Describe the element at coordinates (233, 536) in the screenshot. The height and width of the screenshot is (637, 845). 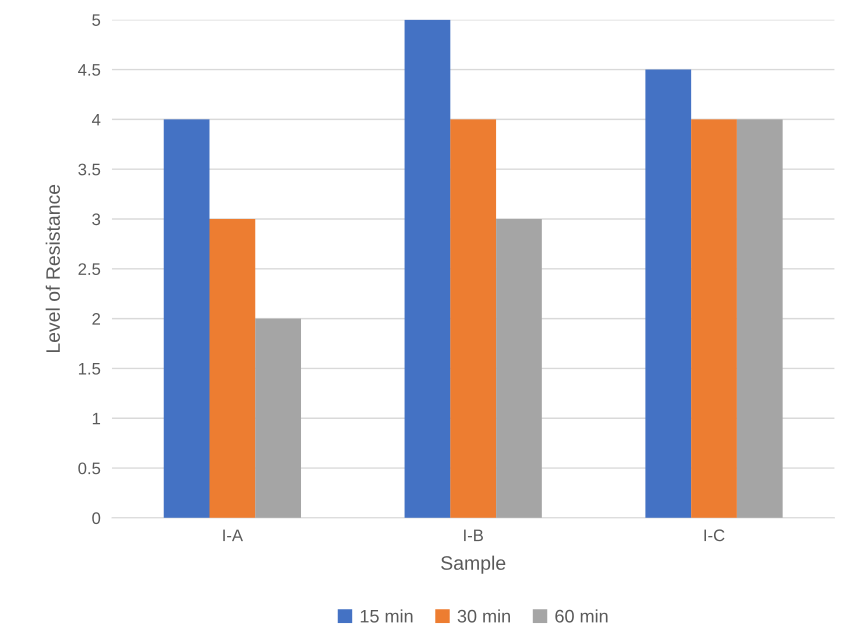
I see `x-tick-label: I-A` at that location.